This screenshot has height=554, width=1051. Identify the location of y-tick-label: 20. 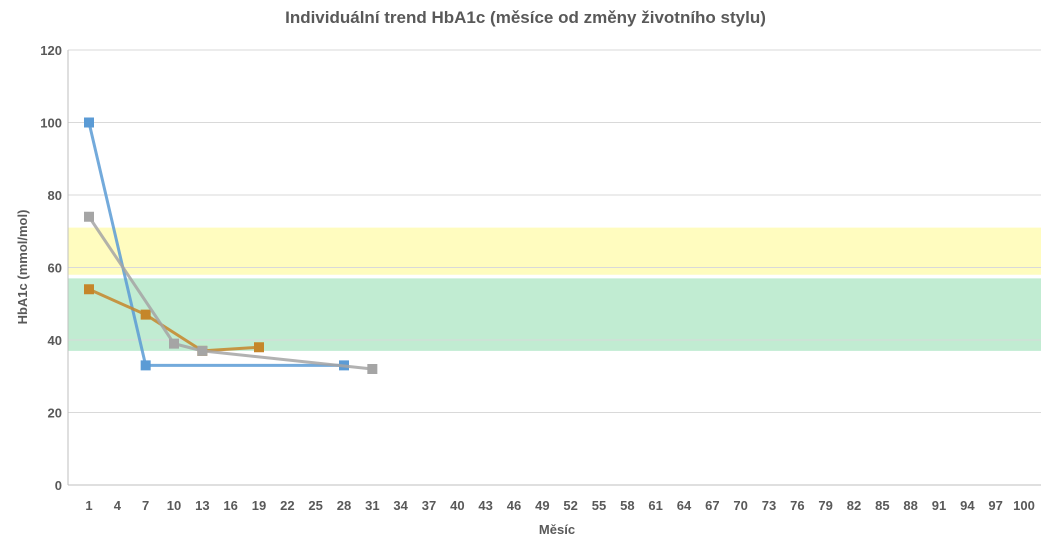
(55, 413).